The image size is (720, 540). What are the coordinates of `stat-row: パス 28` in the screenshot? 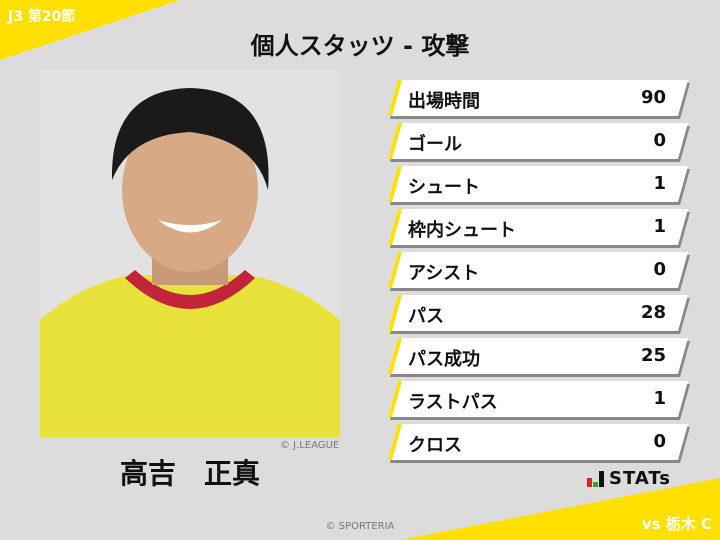 It's located at (538, 313).